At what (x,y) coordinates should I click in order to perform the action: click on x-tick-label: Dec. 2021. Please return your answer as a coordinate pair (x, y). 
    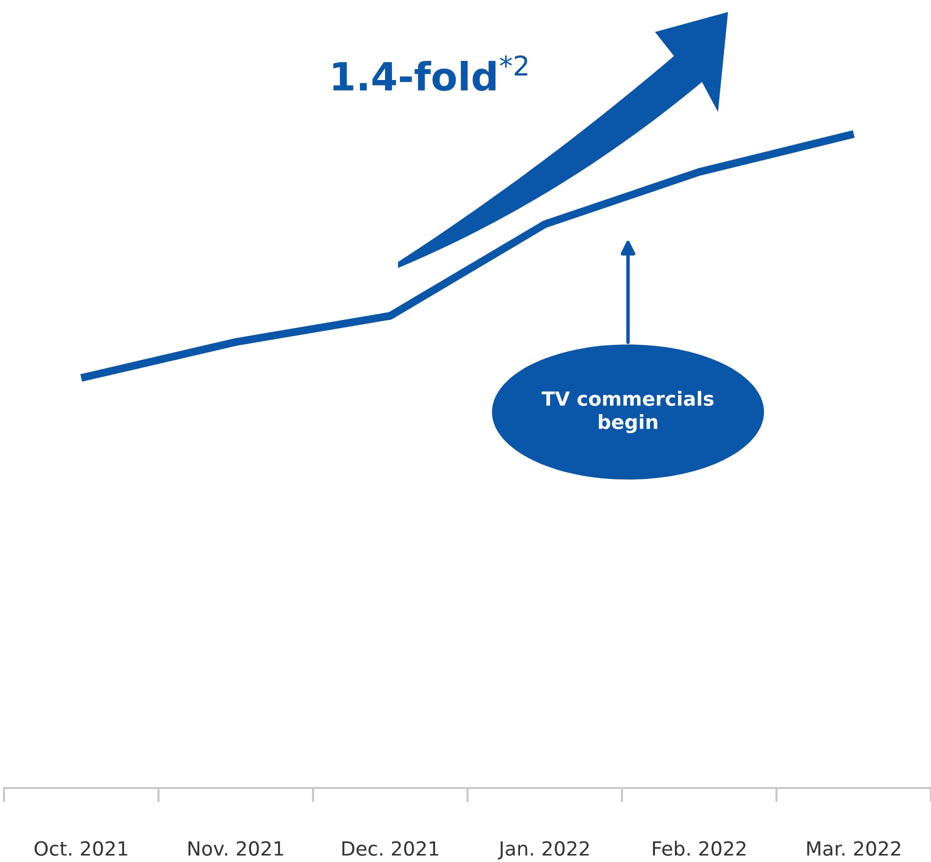
    Looking at the image, I should click on (390, 848).